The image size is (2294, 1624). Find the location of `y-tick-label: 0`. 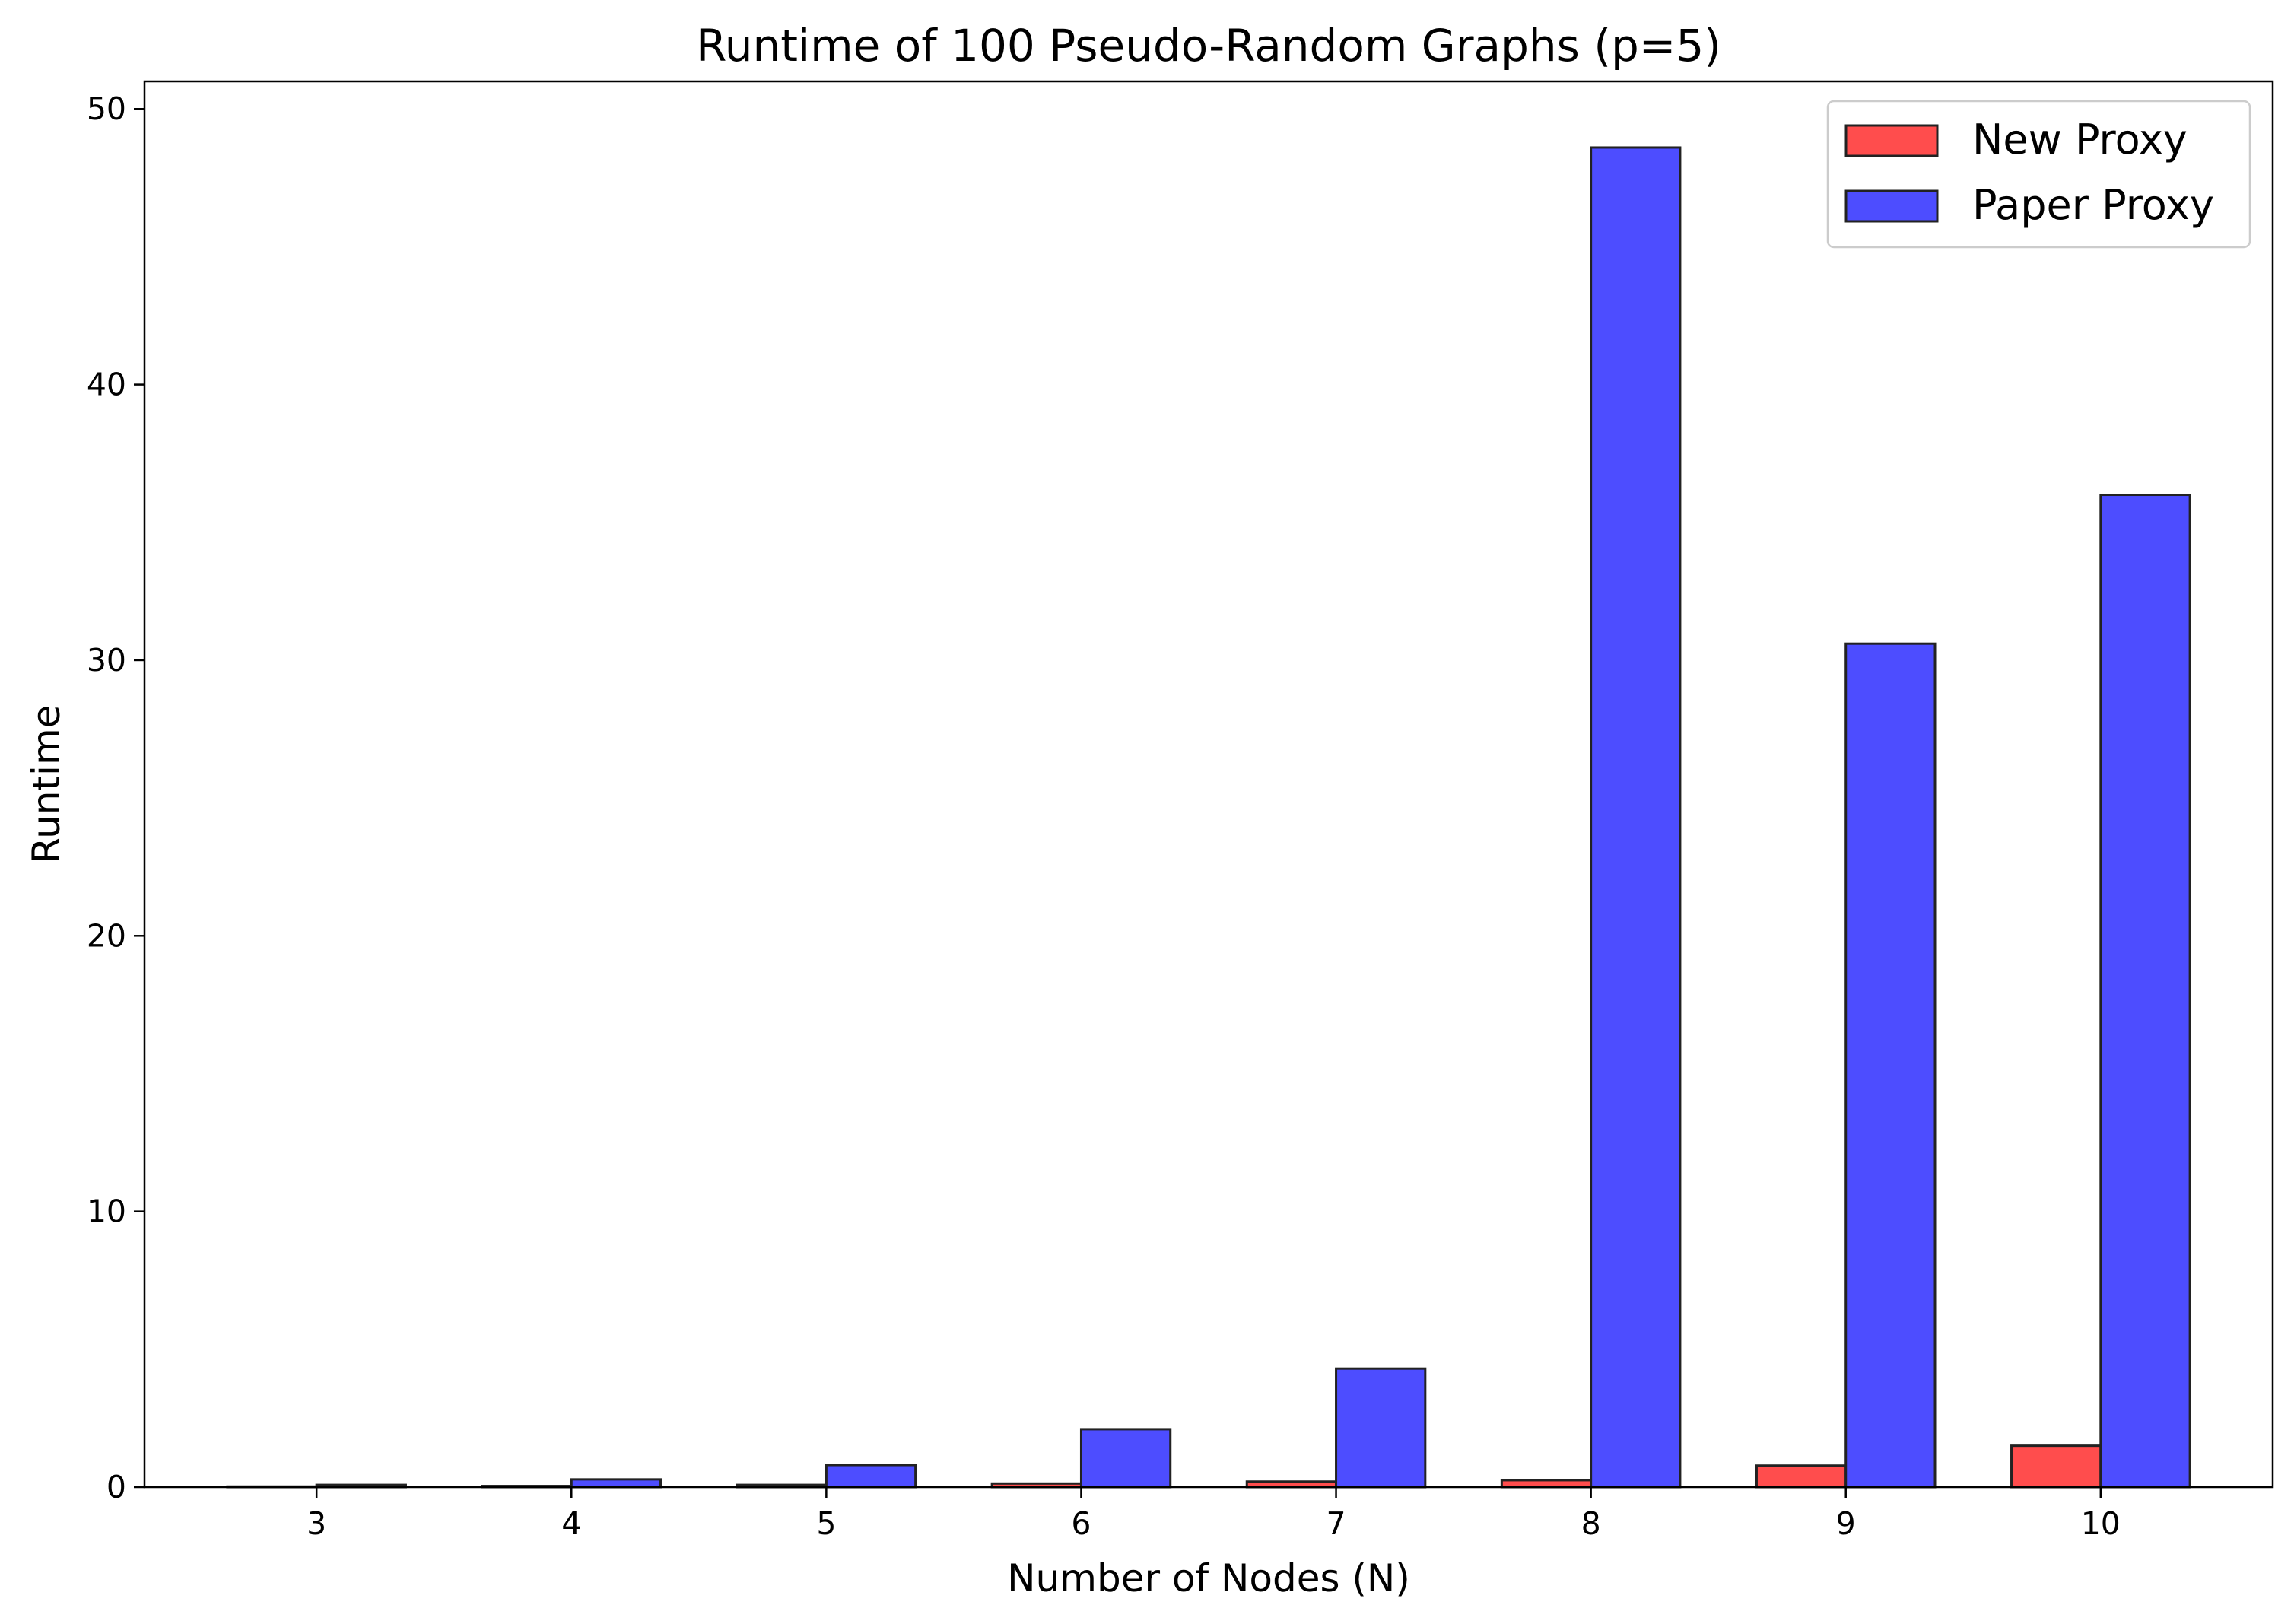

y-tick-label: 0 is located at coordinates (116, 1487).